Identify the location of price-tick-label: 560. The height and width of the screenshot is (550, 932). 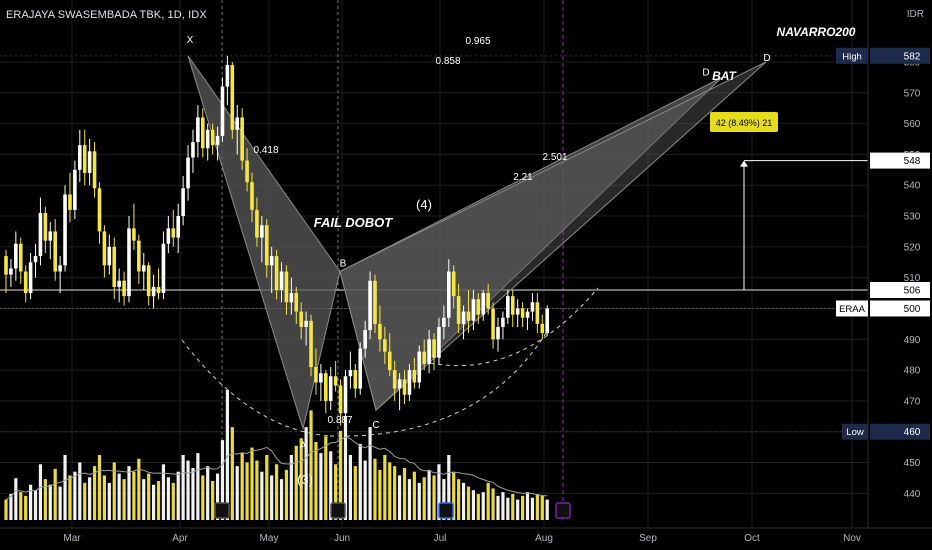
(912, 124).